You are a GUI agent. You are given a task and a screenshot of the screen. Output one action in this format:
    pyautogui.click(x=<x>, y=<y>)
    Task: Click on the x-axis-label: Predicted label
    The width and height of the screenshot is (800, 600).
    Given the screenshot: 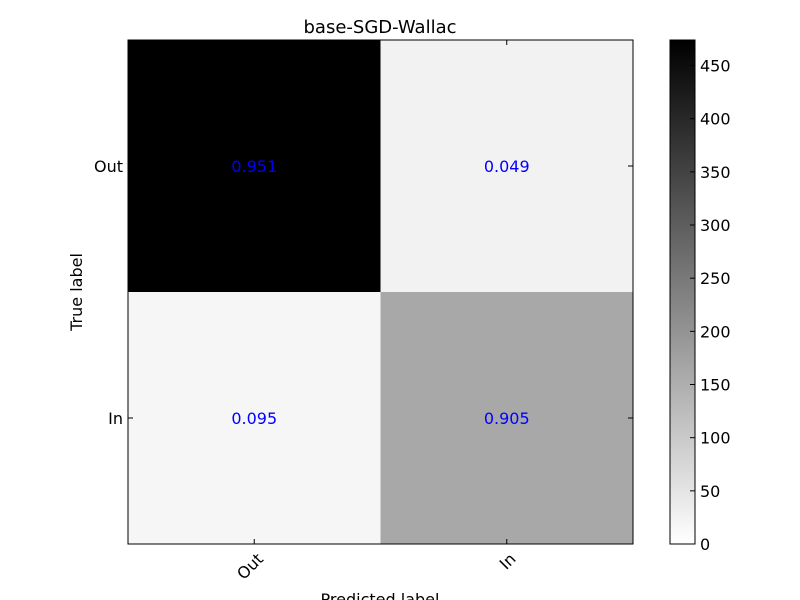 What is the action you would take?
    pyautogui.click(x=380, y=595)
    